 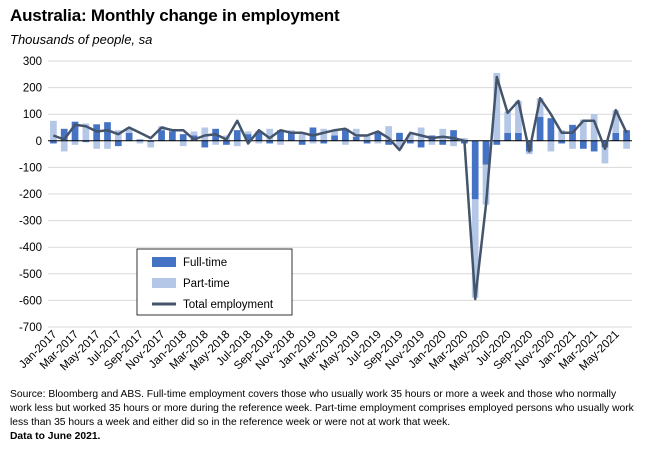 What do you see at coordinates (164, 283) in the screenshot?
I see `legend-part-time-swatch` at bounding box center [164, 283].